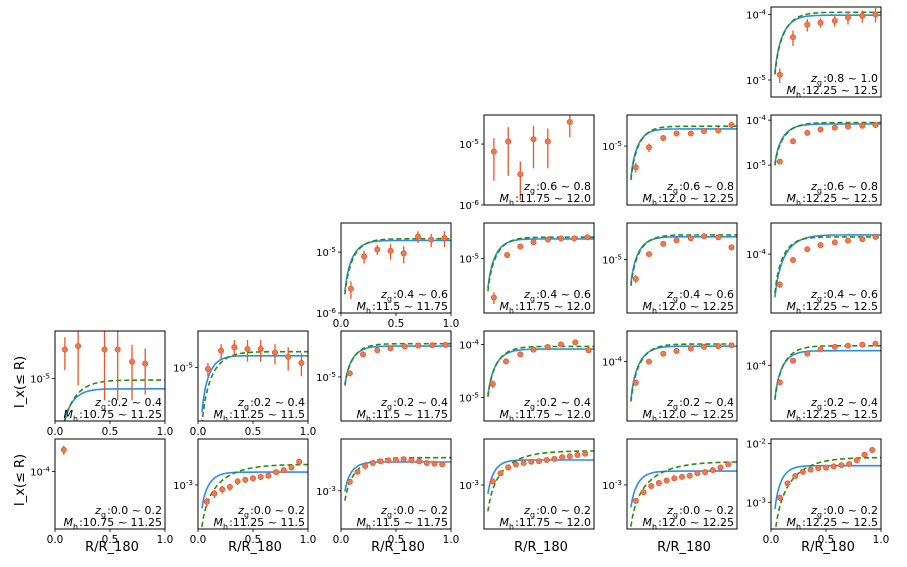 This screenshot has height=567, width=907. Describe the element at coordinates (756, 444) in the screenshot. I see `y-tick-label: 10⁻²` at that location.